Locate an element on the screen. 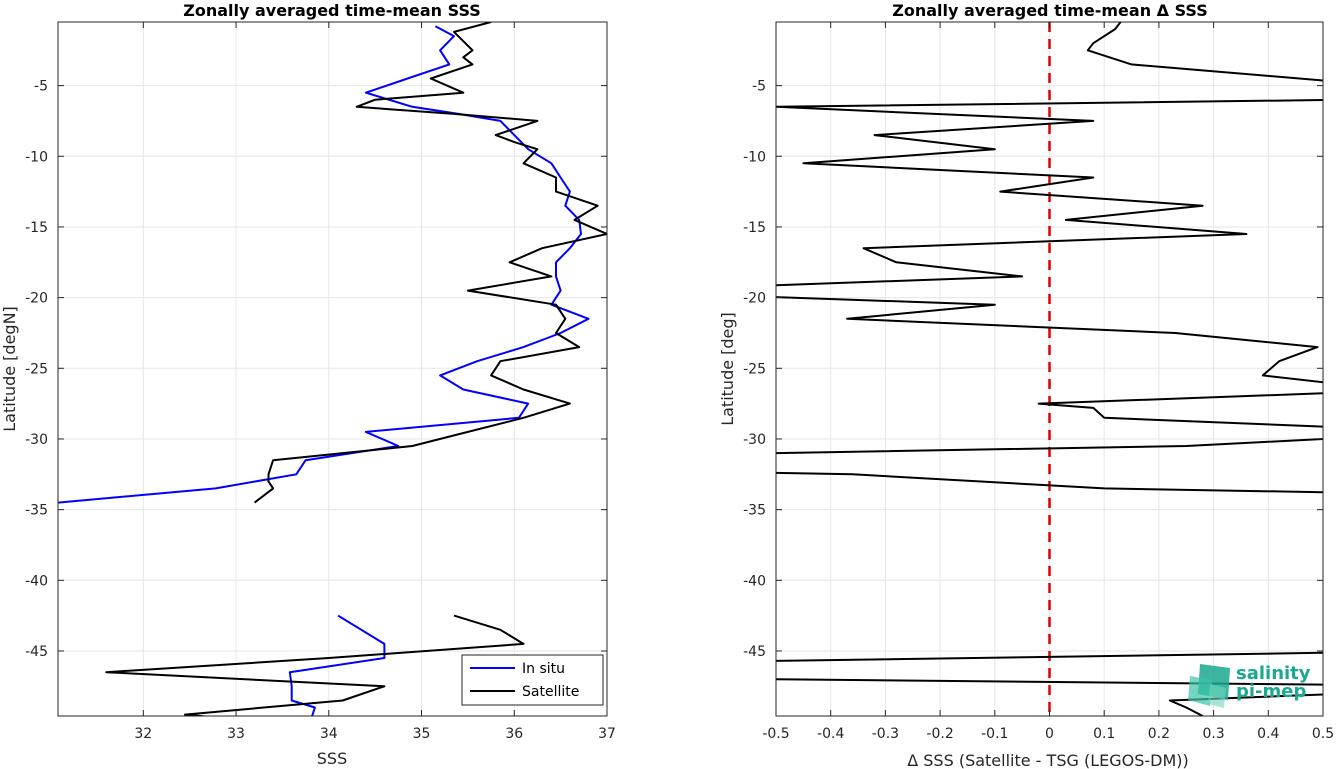 Image resolution: width=1336 pixels, height=769 pixels. x-tick-label: 32 is located at coordinates (143, 734).